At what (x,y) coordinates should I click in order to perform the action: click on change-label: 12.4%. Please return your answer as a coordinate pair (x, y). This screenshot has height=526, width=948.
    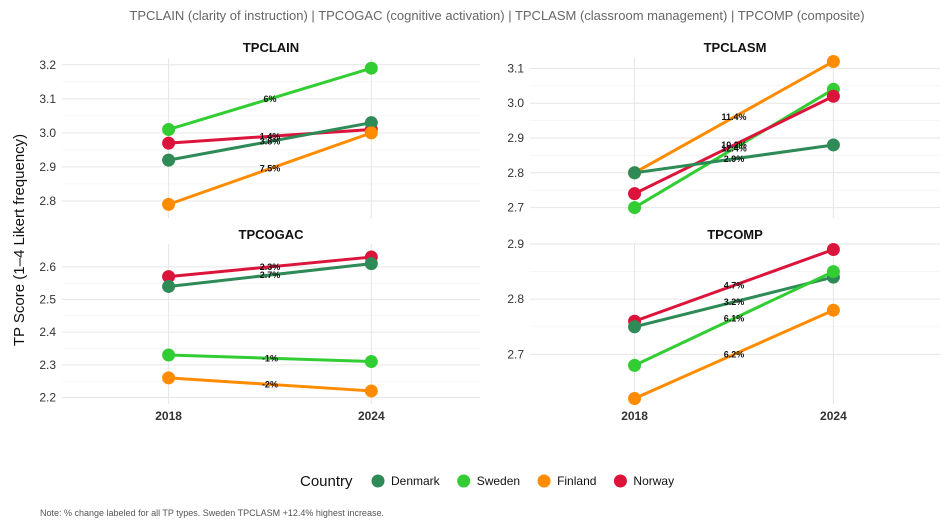
    Looking at the image, I should click on (734, 148).